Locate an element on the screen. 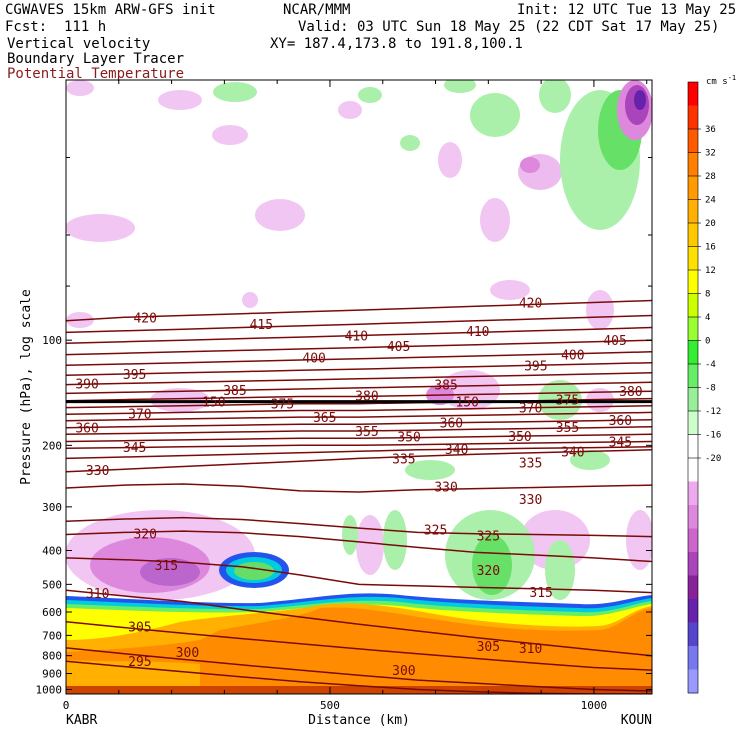  theta-label-405: 405 is located at coordinates (398, 347).